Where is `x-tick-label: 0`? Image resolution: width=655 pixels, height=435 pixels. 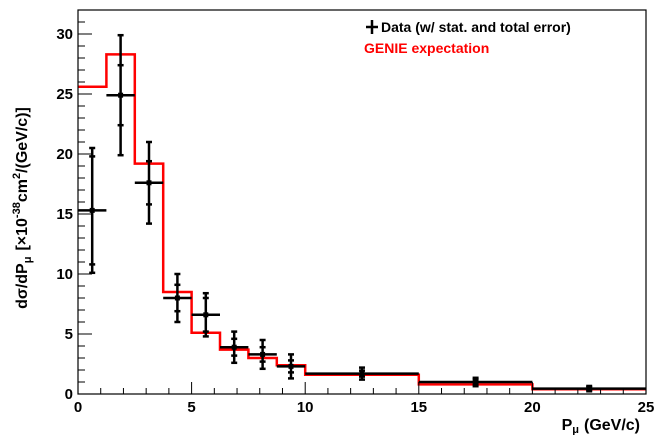
x-tick-label: 0 is located at coordinates (78, 407).